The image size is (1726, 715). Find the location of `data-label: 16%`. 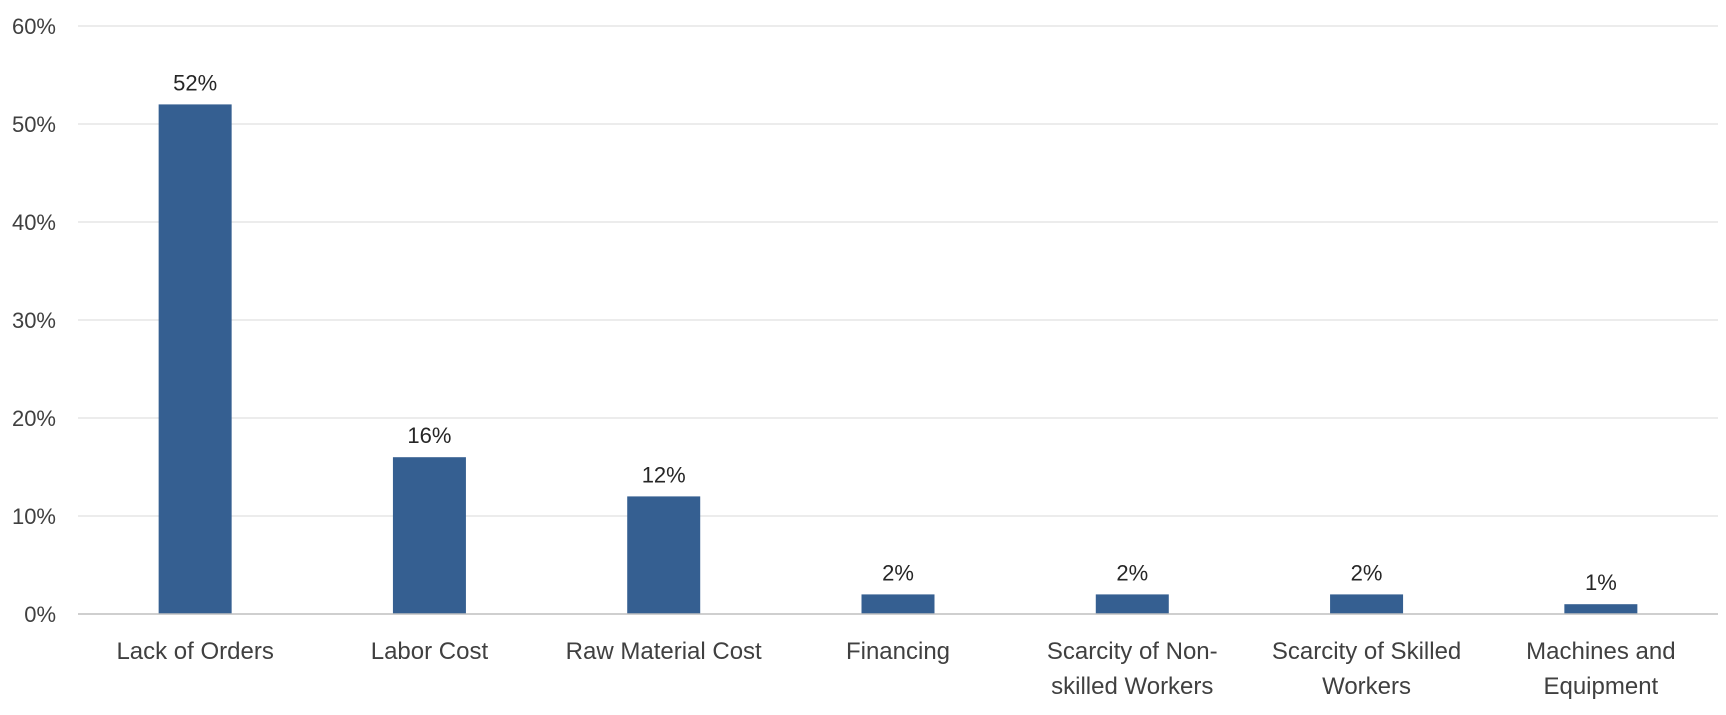

data-label: 16% is located at coordinates (429, 435).